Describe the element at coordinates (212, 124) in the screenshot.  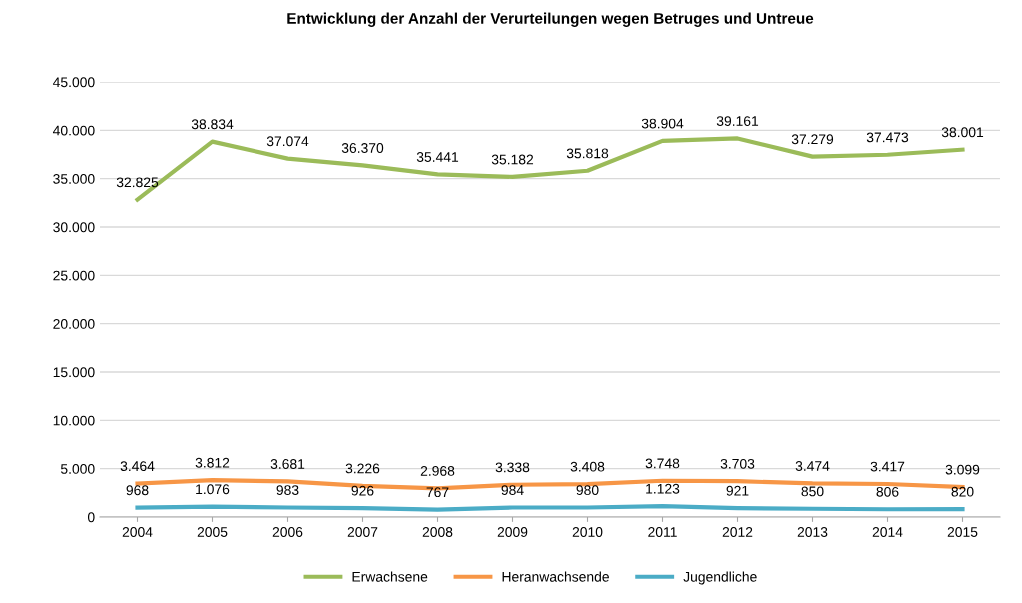
I see `data-label: 38.834` at that location.